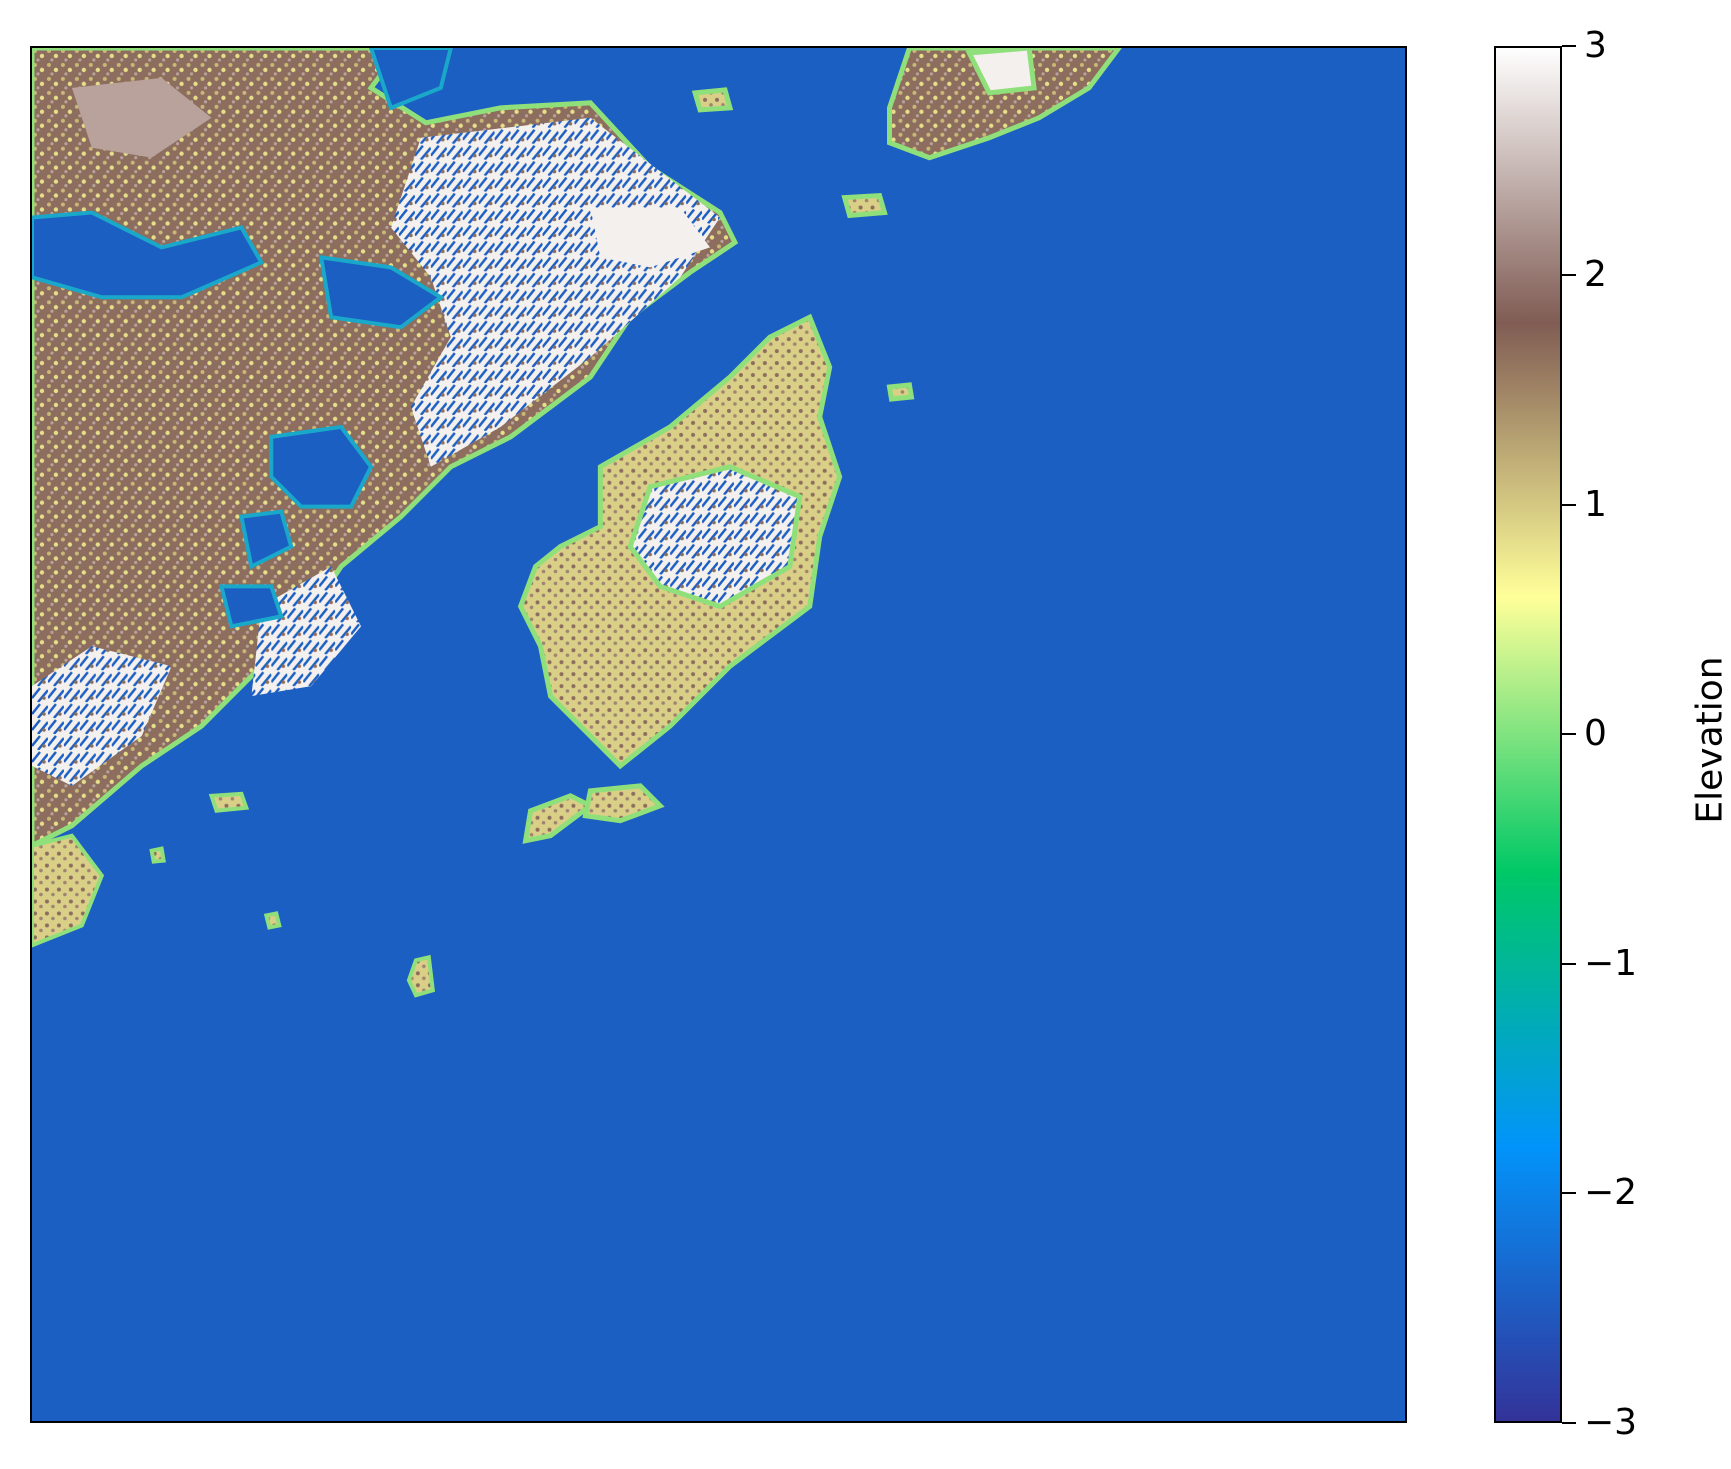 The width and height of the screenshot is (1731, 1469). Describe the element at coordinates (1528, 734) in the screenshot. I see `colorbar` at that location.